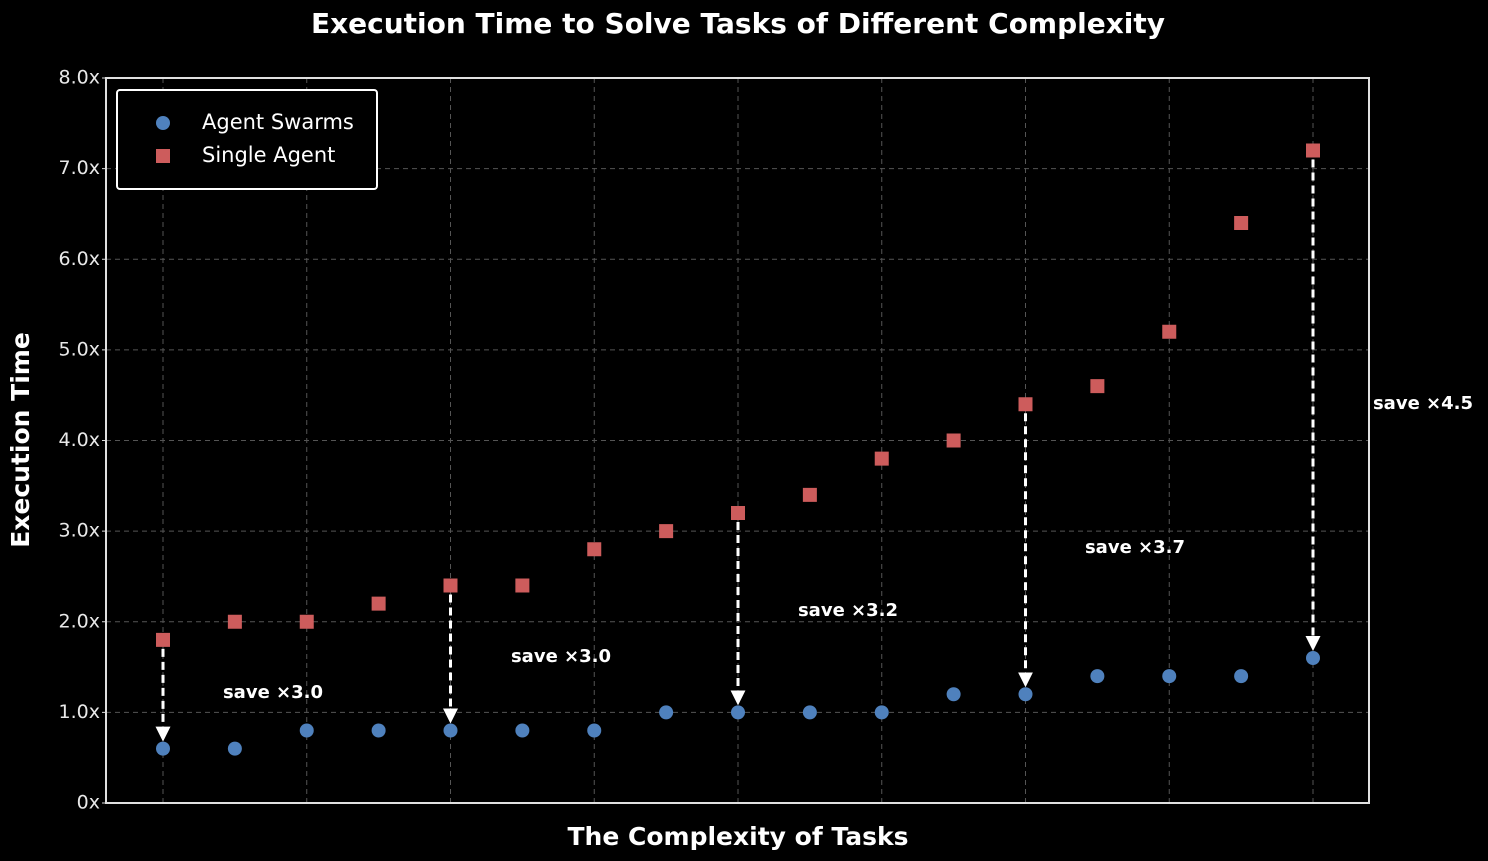  I want to click on legend-label: Single Agent, so click(268, 155).